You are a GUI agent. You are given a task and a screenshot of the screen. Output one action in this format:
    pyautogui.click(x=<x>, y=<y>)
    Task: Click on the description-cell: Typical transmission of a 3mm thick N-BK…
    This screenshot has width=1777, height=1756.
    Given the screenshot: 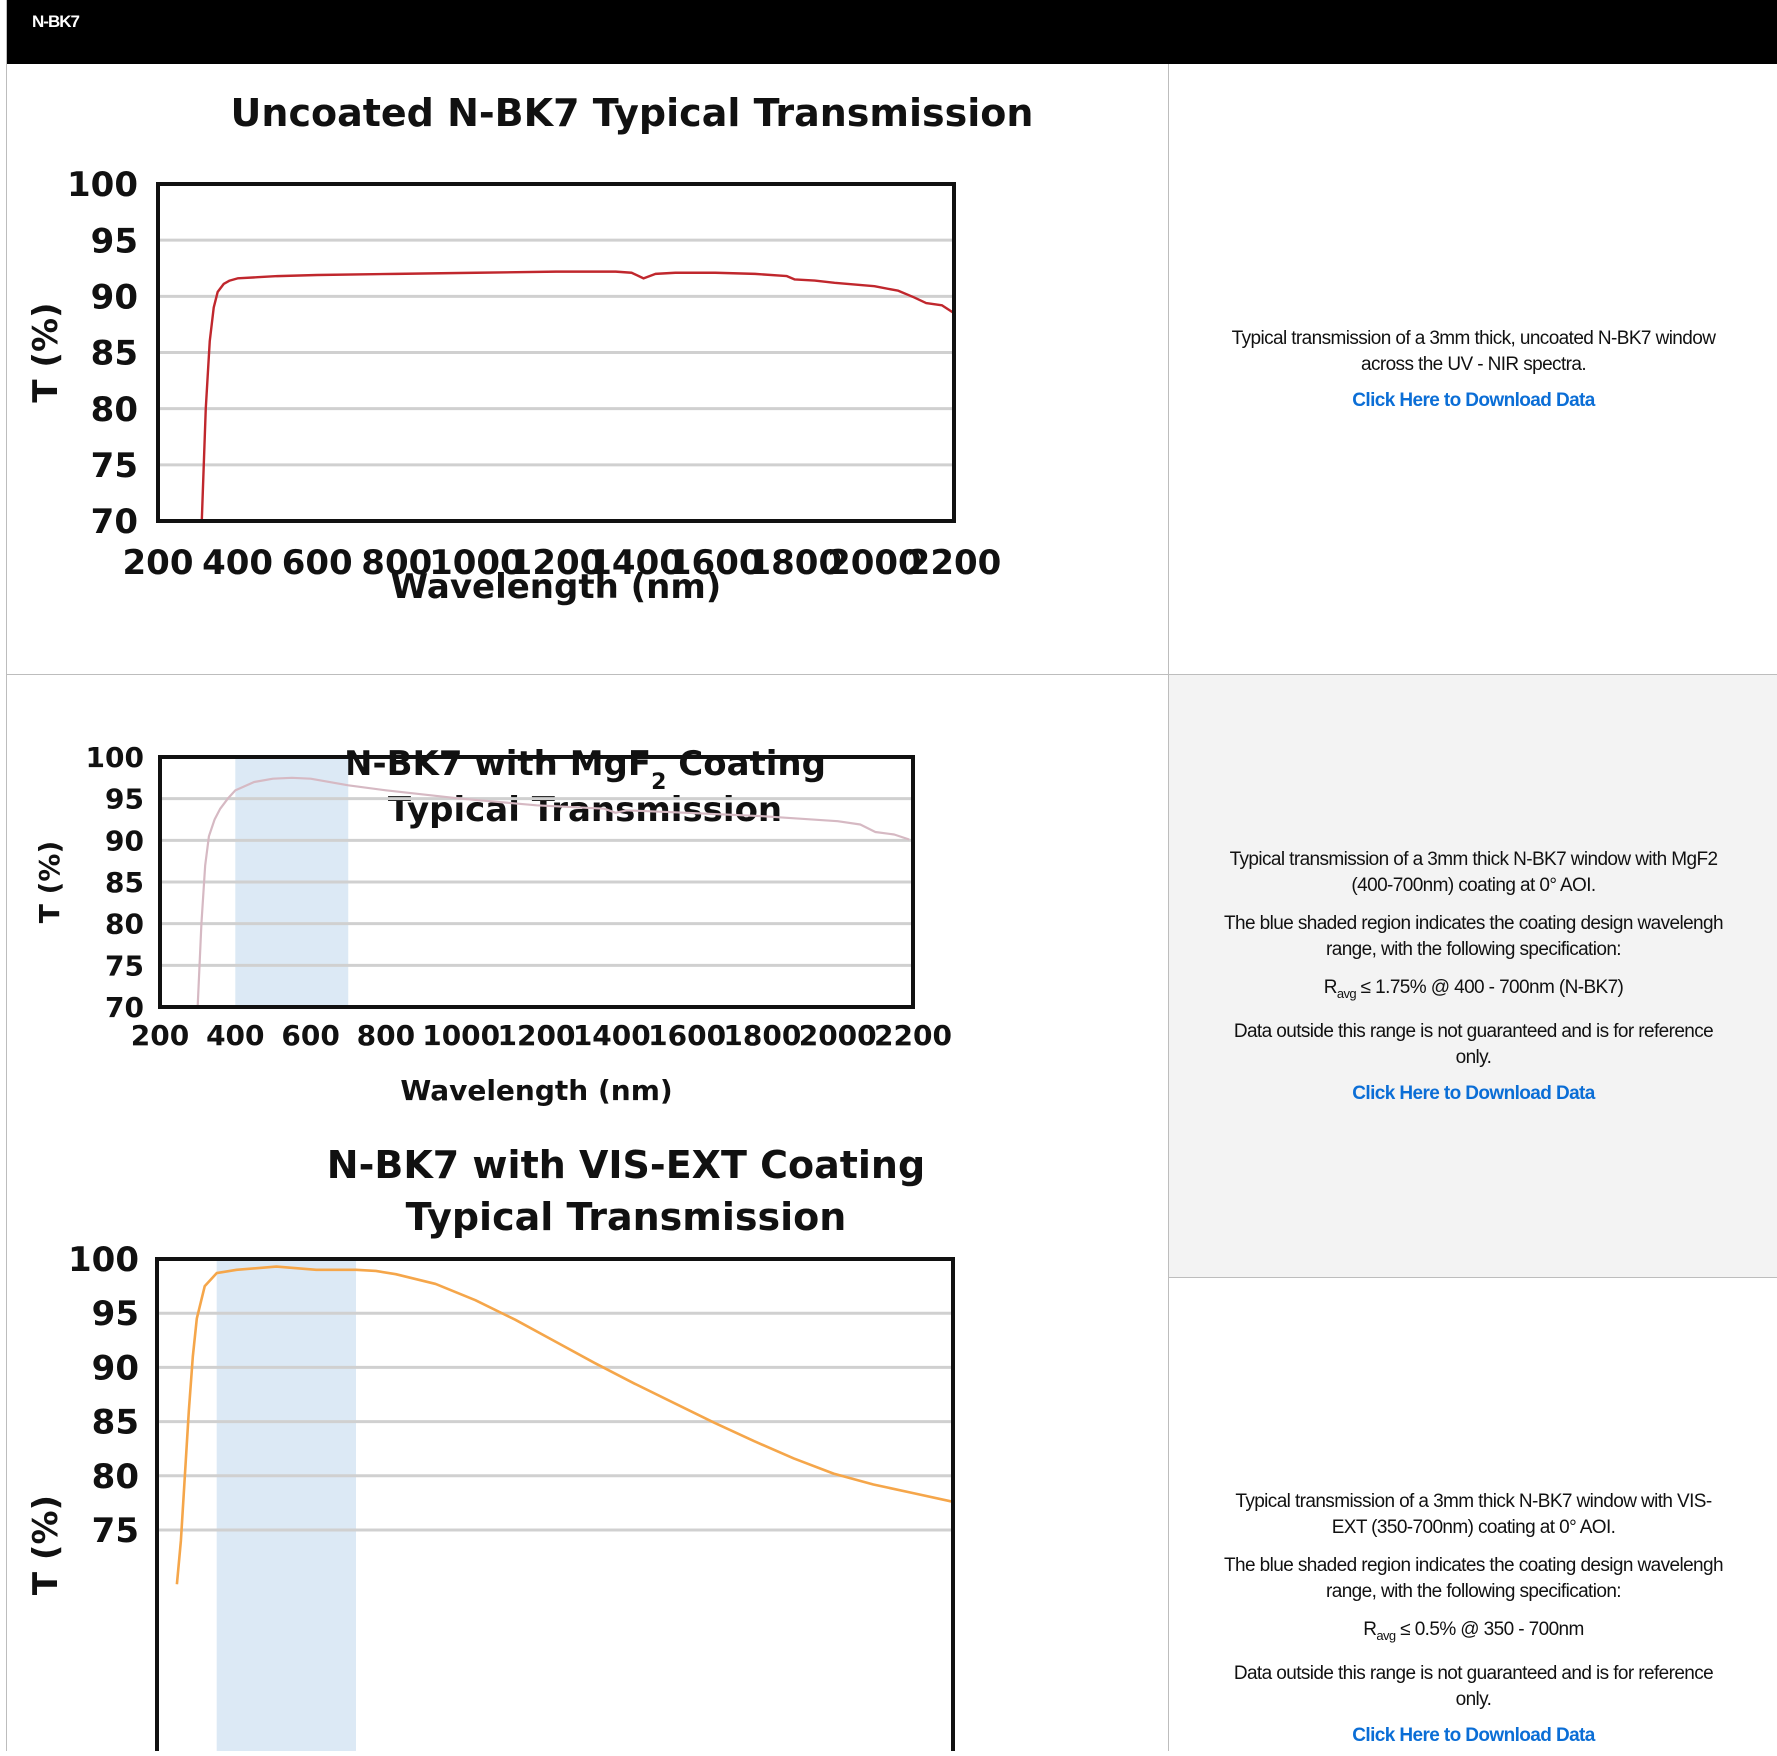 What is the action you would take?
    pyautogui.click(x=1473, y=1440)
    